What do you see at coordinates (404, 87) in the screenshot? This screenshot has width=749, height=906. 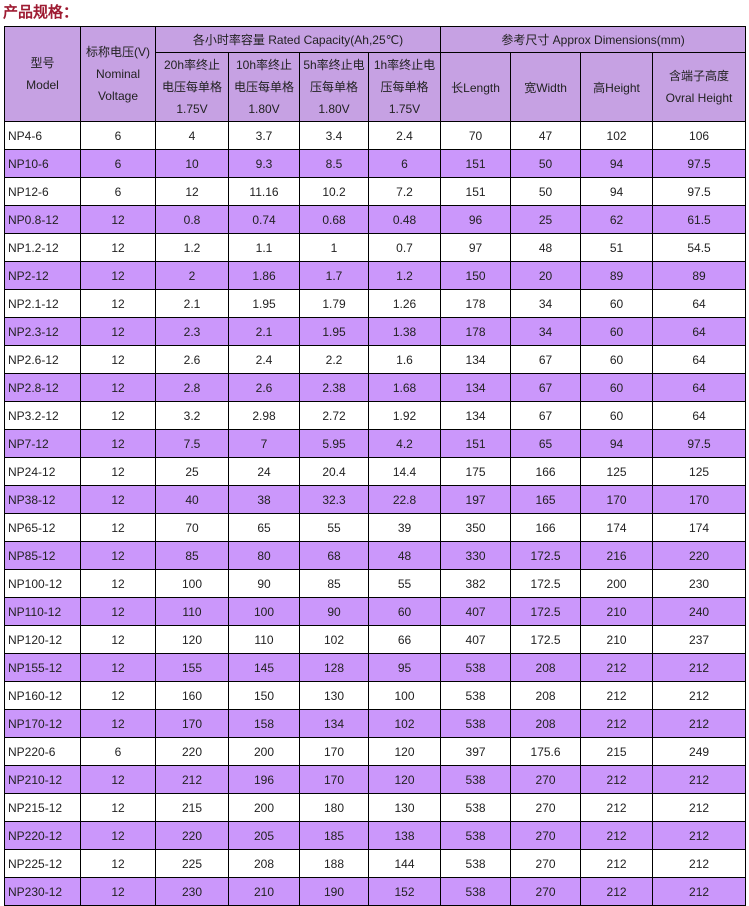 I see `col-header-cap-1h: 1h率终止电 压每单格 1.75V` at bounding box center [404, 87].